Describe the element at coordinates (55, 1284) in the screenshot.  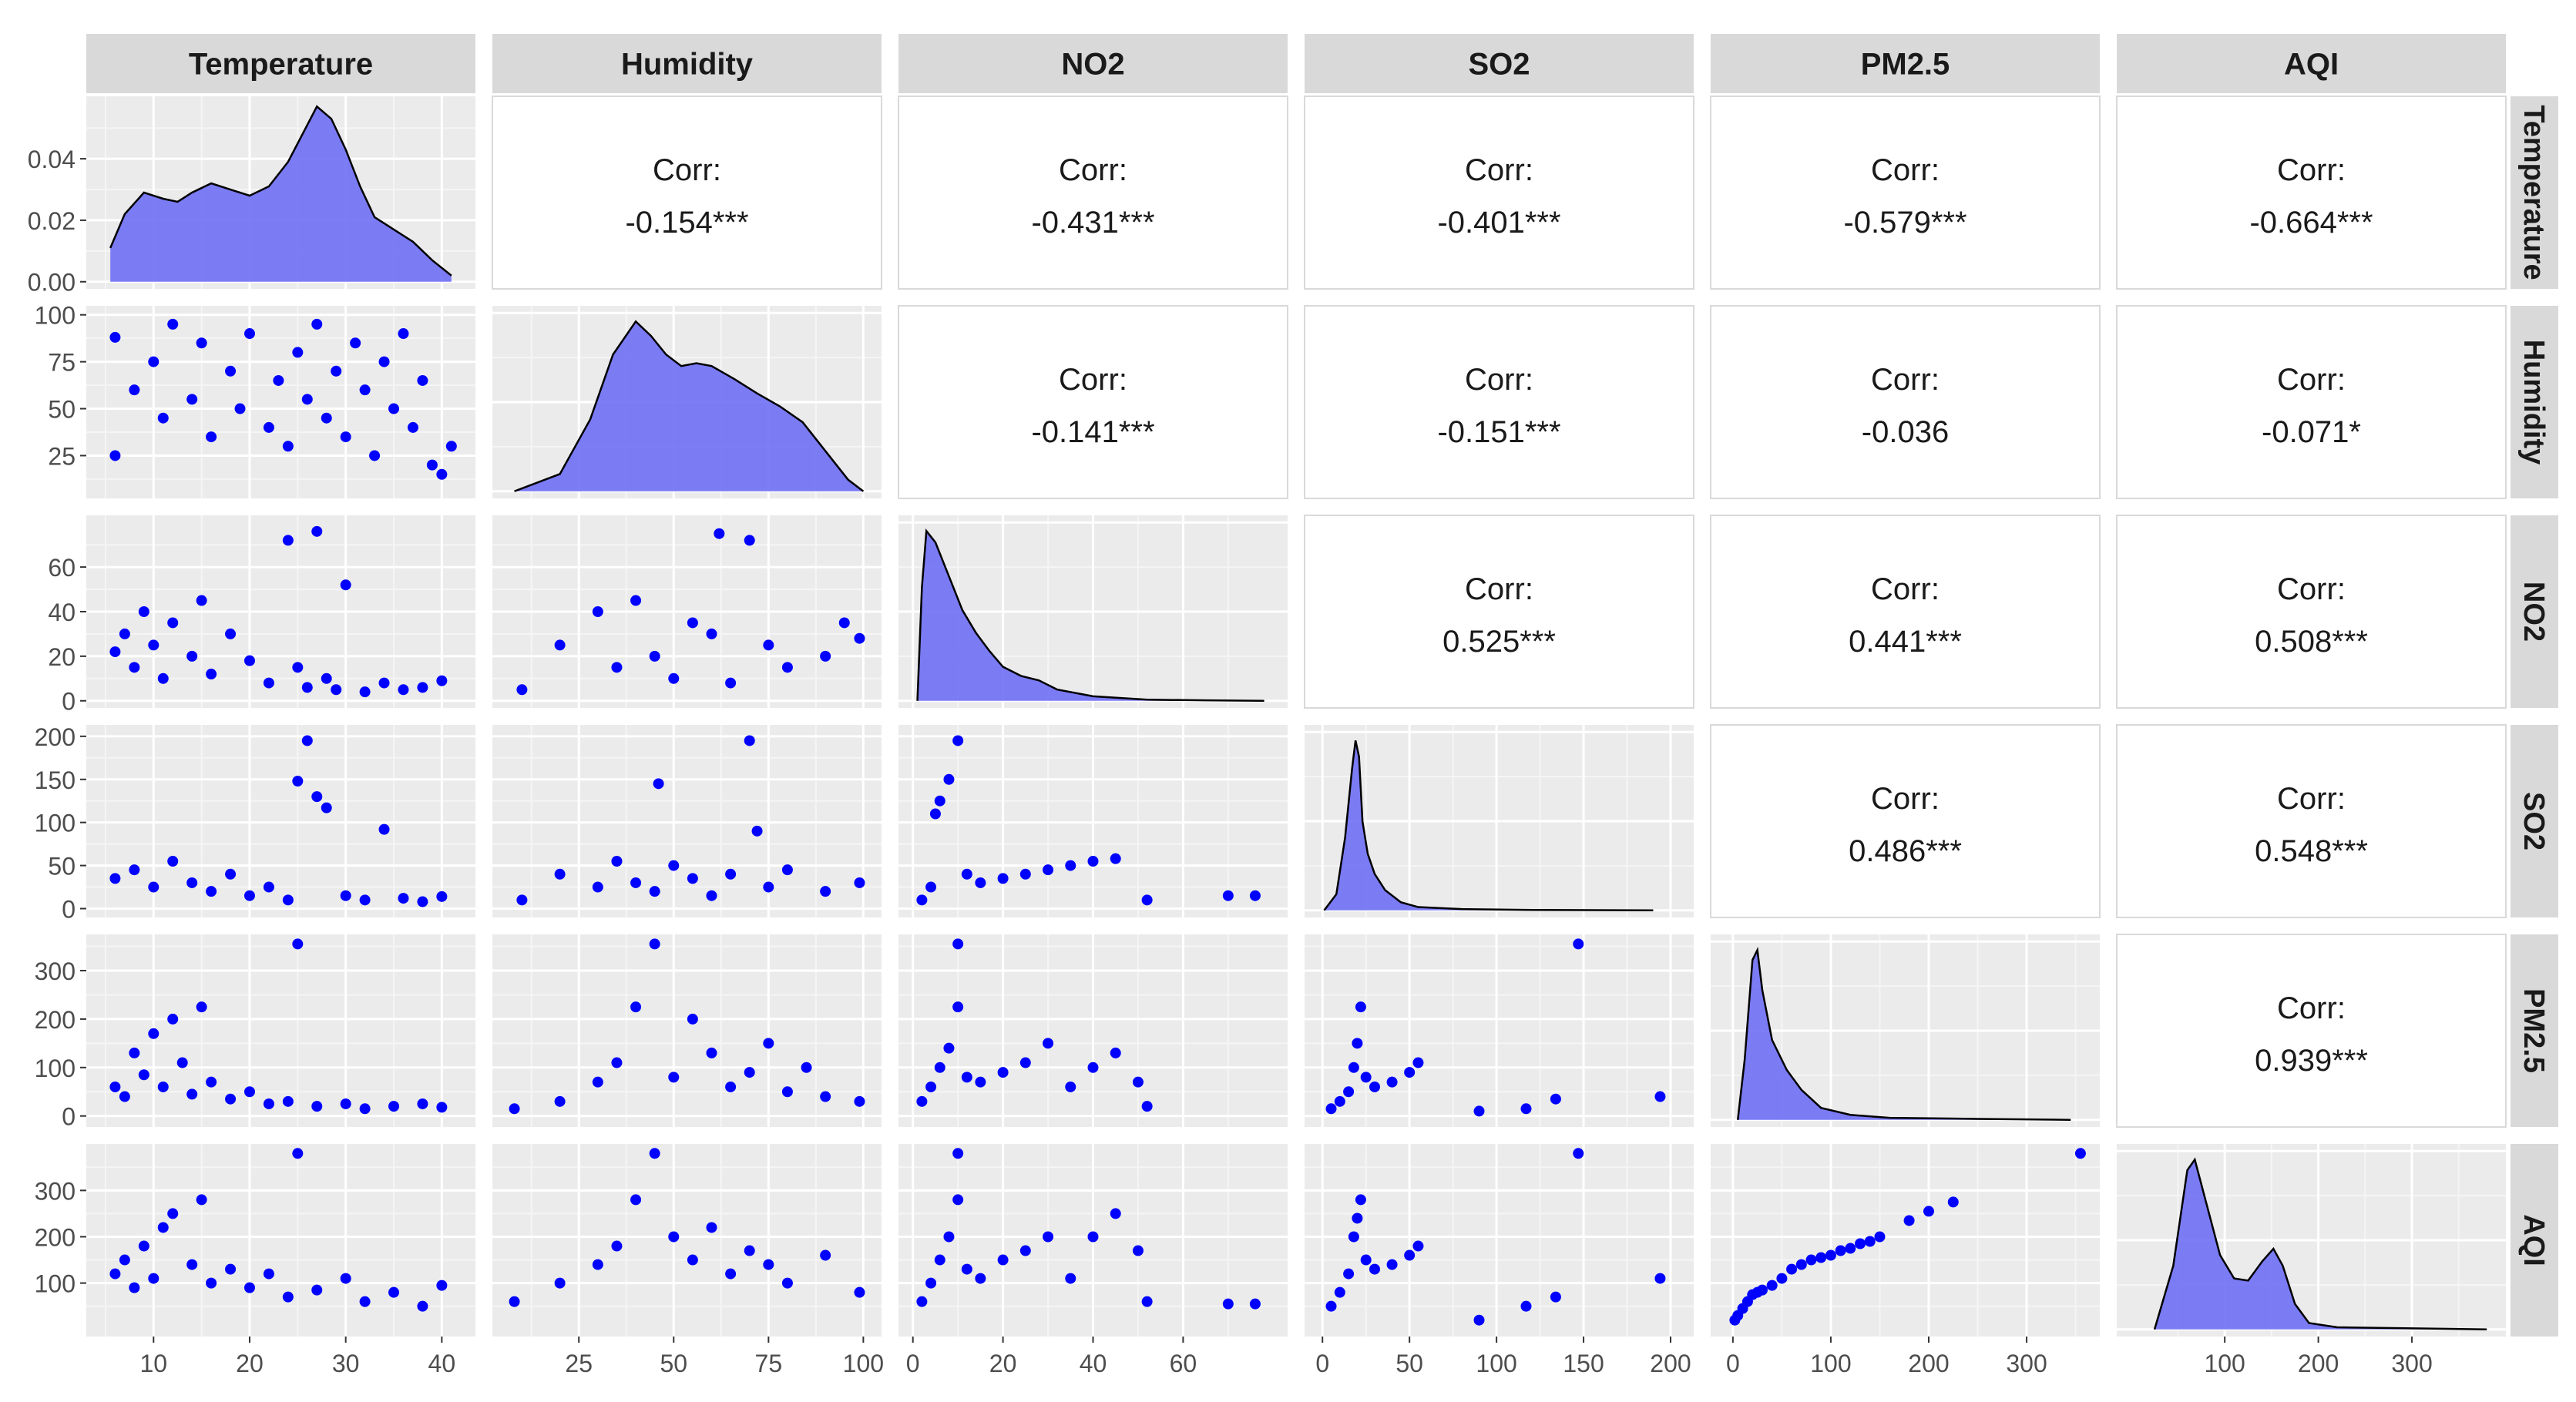
I see `tick-label-y-aqi: 100` at that location.